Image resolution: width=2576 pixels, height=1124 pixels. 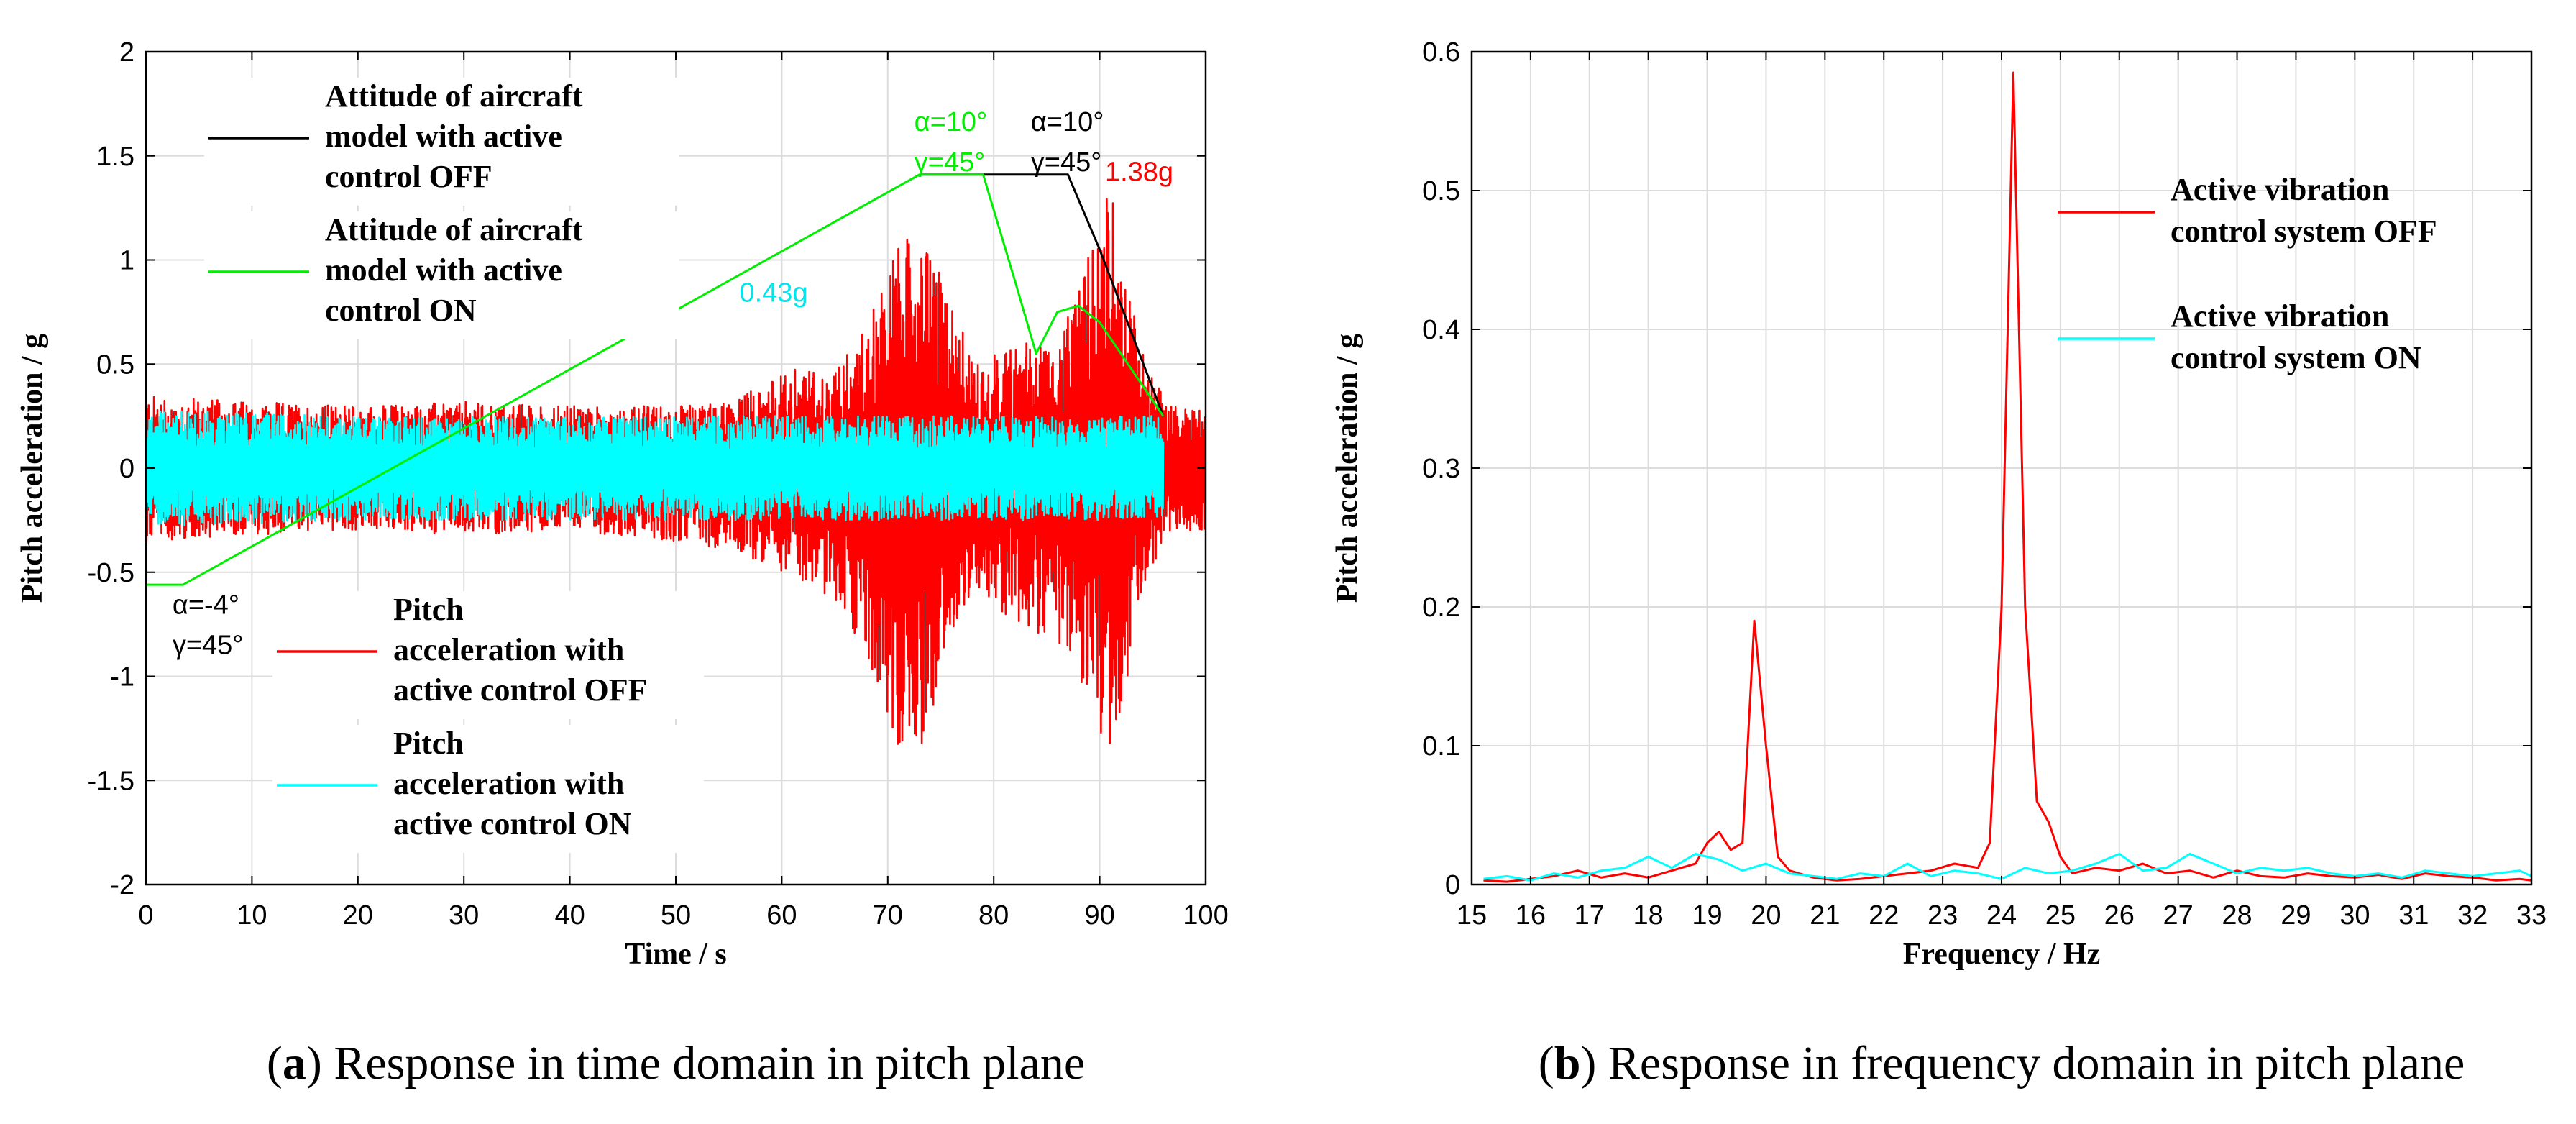 I want to click on legend-label: control system OFF, so click(x=2304, y=231).